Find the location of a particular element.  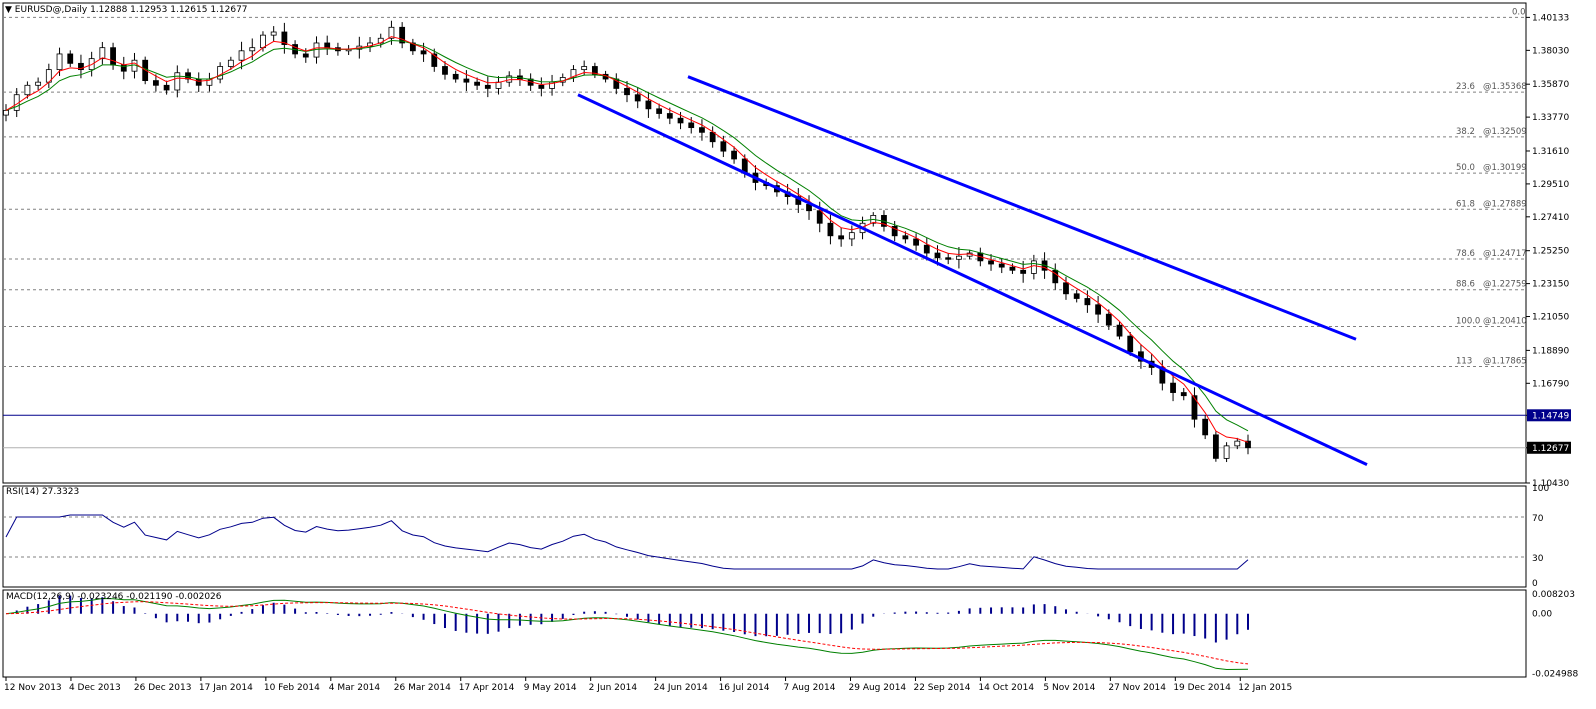

price-tag-box is located at coordinates (1549, 415).